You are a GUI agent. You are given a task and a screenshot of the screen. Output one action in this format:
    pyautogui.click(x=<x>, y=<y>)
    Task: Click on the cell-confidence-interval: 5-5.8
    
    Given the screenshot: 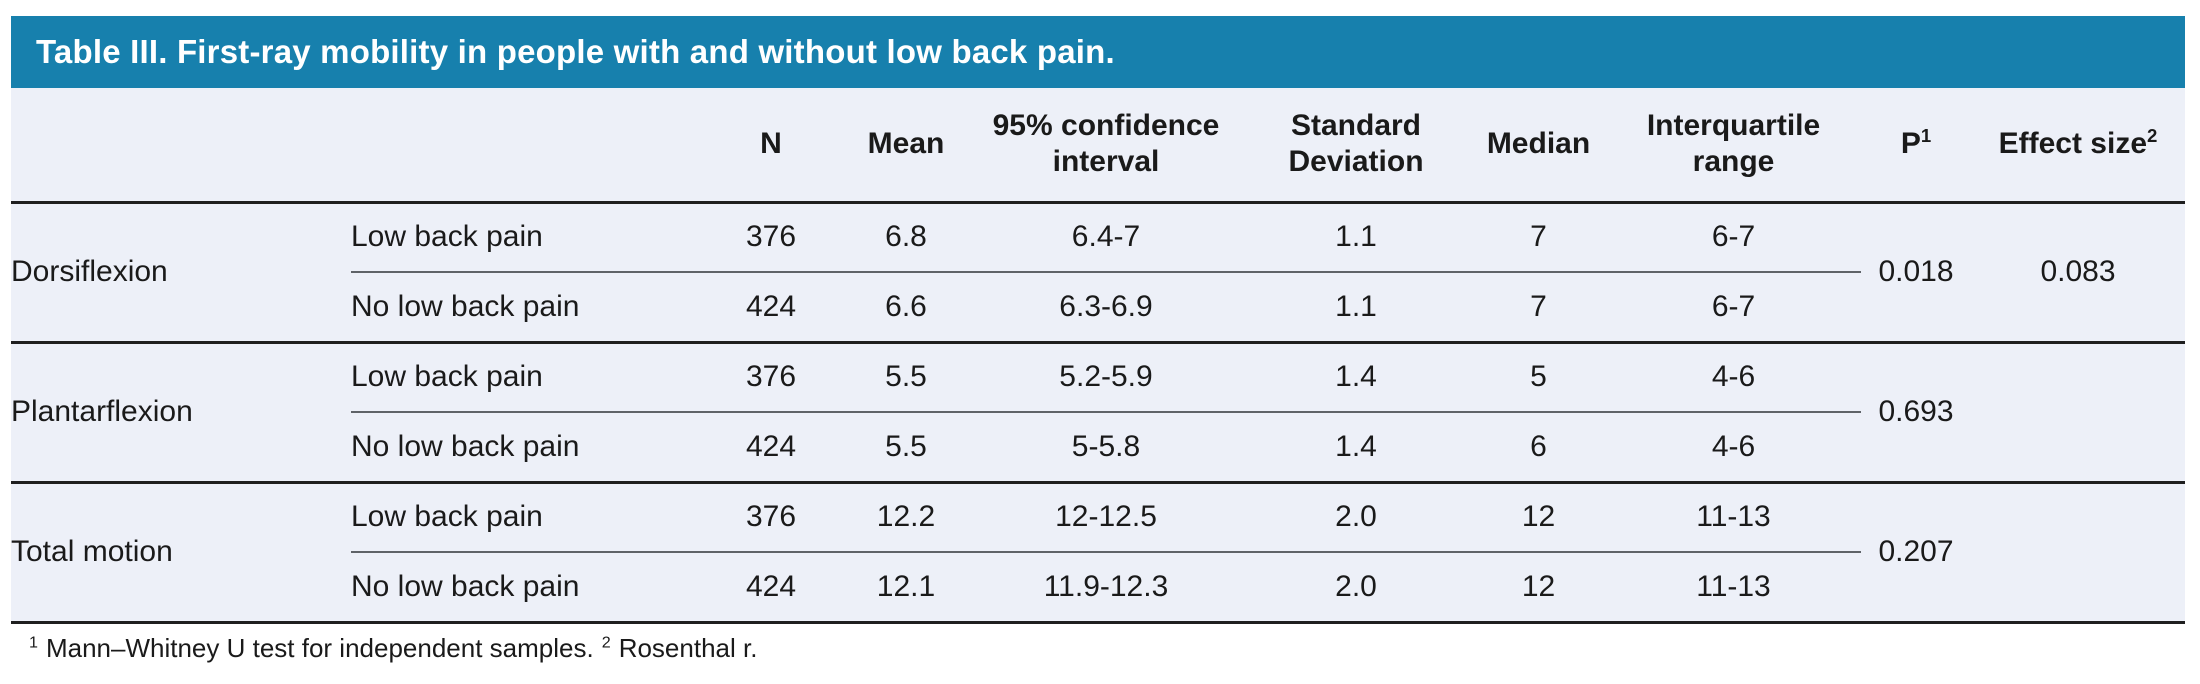 What is the action you would take?
    pyautogui.click(x=1106, y=448)
    